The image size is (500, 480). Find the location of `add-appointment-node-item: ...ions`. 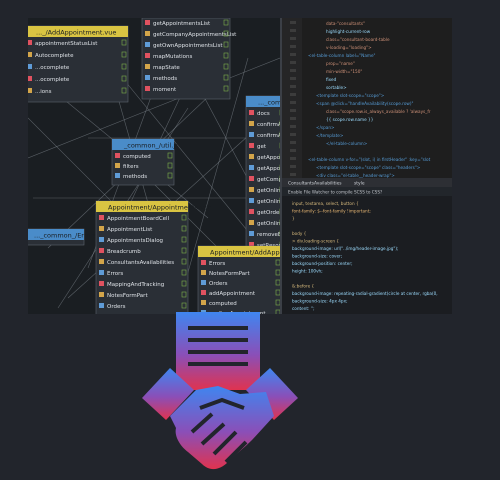

add-appointment-node-item: ...ions is located at coordinates (43, 92).